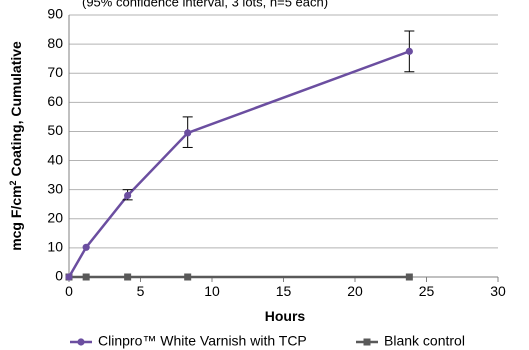 The image size is (529, 350). Describe the element at coordinates (355, 291) in the screenshot. I see `x-tick-label: 20` at that location.